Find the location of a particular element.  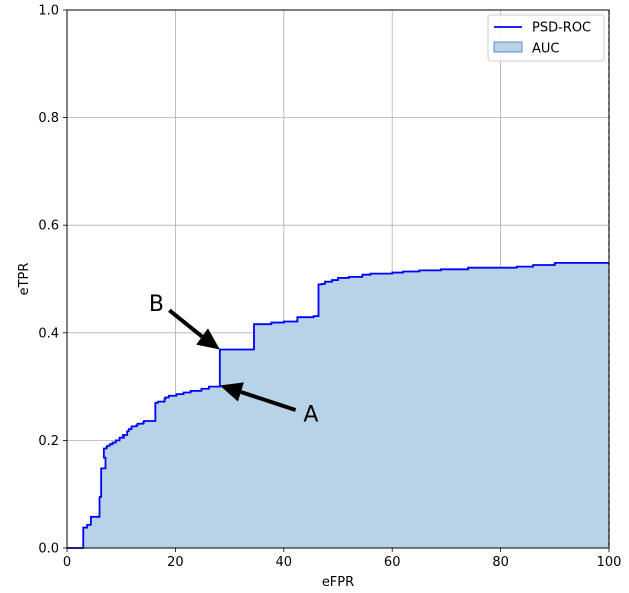

x-tick-label: 100 is located at coordinates (609, 562).